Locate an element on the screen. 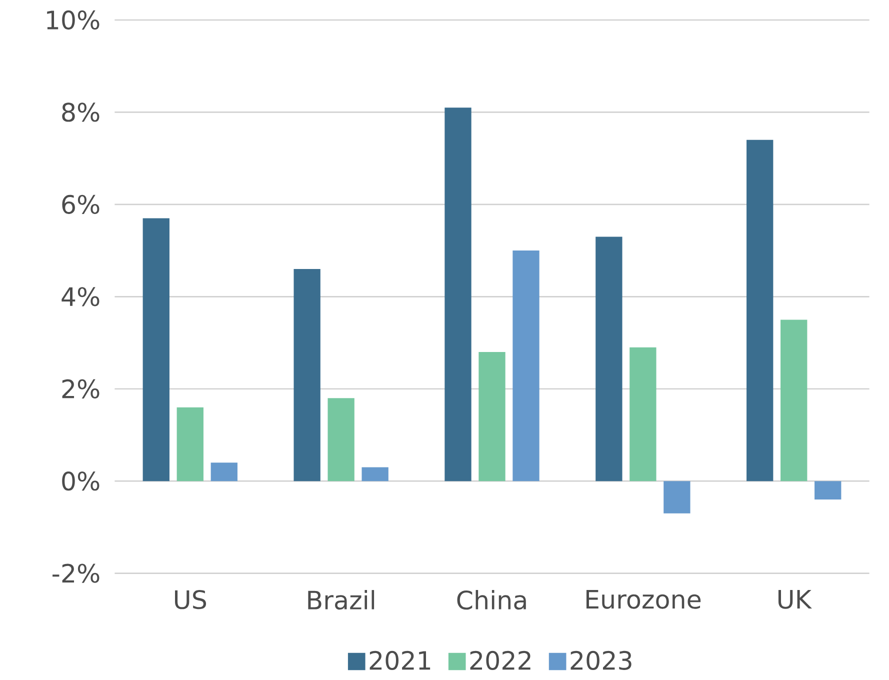 The image size is (889, 680). y-tick-label: 0% is located at coordinates (81, 481).